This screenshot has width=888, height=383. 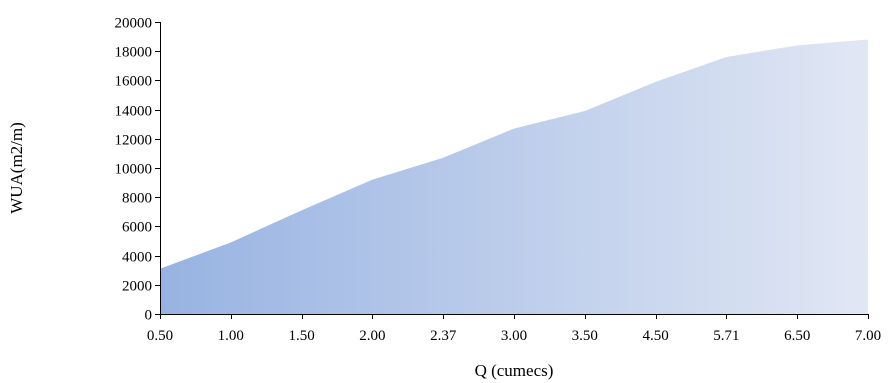 I want to click on x-tick-label: 6.50, so click(x=797, y=336).